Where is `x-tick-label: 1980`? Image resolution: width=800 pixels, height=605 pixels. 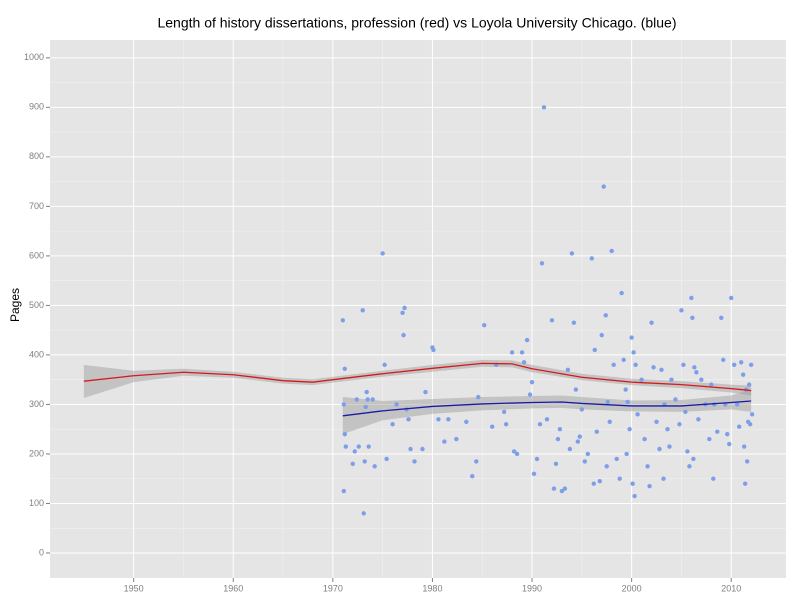
x-tick-label: 1980 is located at coordinates (432, 588).